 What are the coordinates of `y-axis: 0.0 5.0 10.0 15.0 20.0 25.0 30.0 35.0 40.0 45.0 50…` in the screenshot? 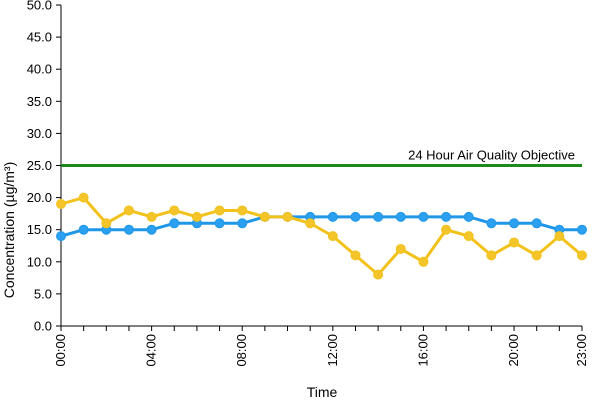 It's located at (44, 167).